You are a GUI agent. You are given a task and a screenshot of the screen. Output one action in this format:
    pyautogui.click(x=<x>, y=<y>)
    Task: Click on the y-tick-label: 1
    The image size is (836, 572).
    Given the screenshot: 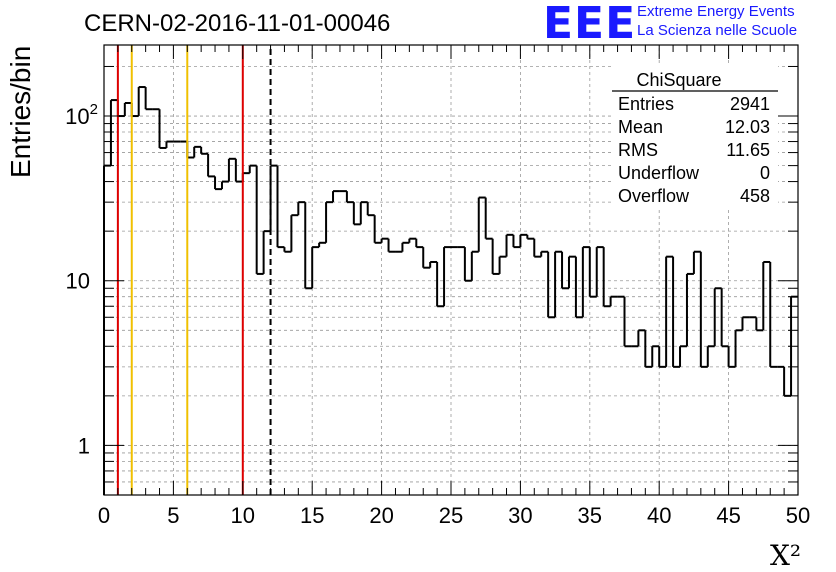 What is the action you would take?
    pyautogui.click(x=84, y=445)
    